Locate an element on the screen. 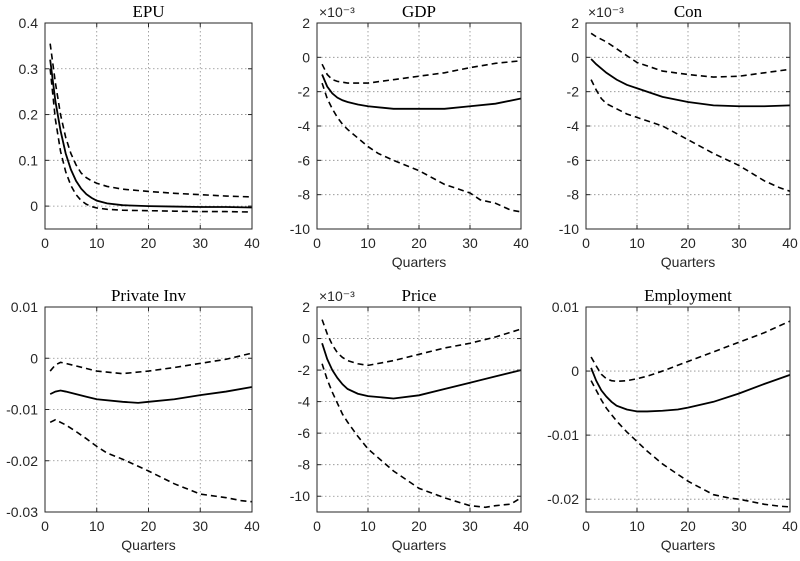  chart-title: Employment is located at coordinates (688, 295).